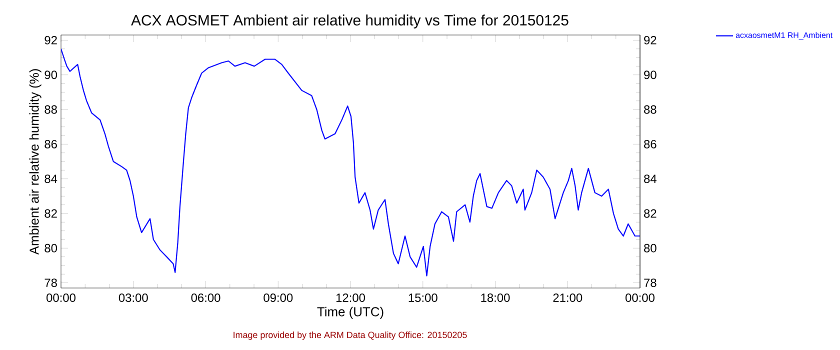 Image resolution: width=840 pixels, height=350 pixels. What do you see at coordinates (51, 179) in the screenshot?
I see `y-tick-label: 84` at bounding box center [51, 179].